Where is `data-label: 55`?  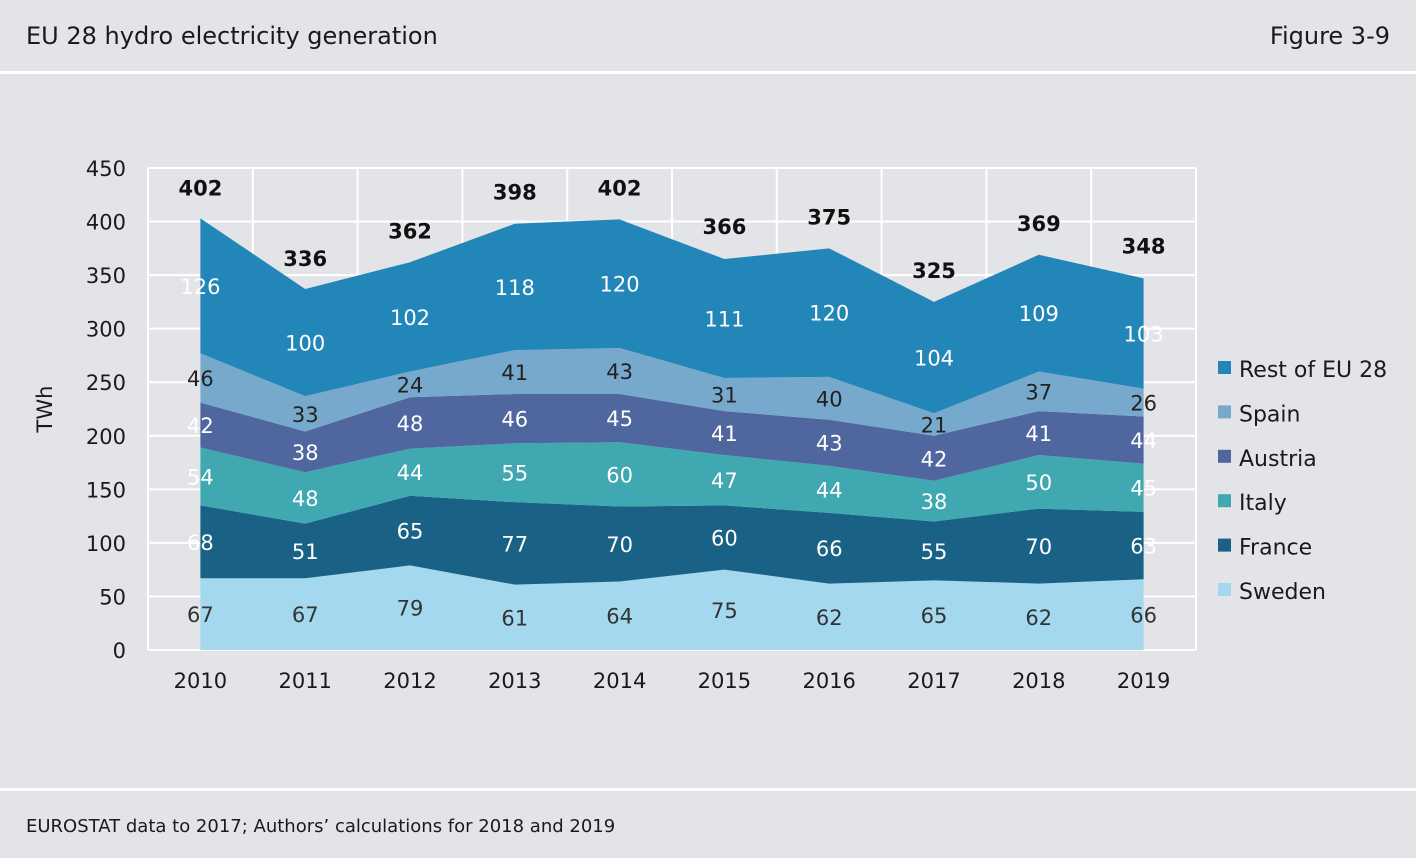
data-label: 55 is located at coordinates (934, 552).